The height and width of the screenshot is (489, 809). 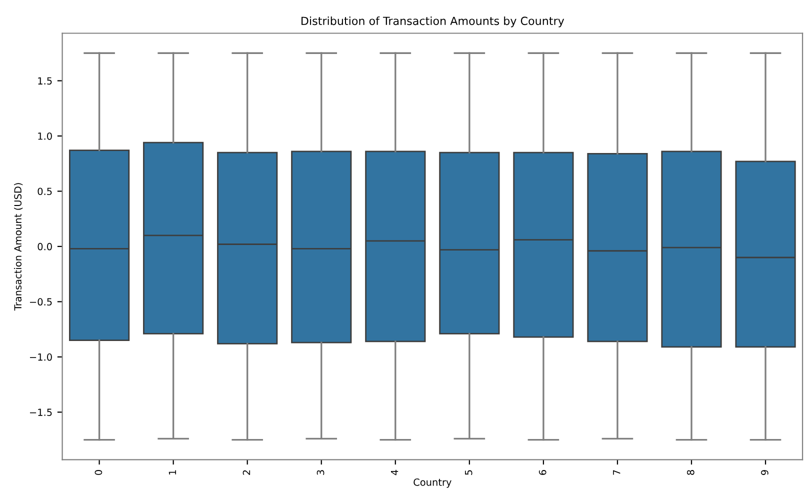 What do you see at coordinates (18, 247) in the screenshot?
I see `y-axis-title: Transaction Amount (USD)` at bounding box center [18, 247].